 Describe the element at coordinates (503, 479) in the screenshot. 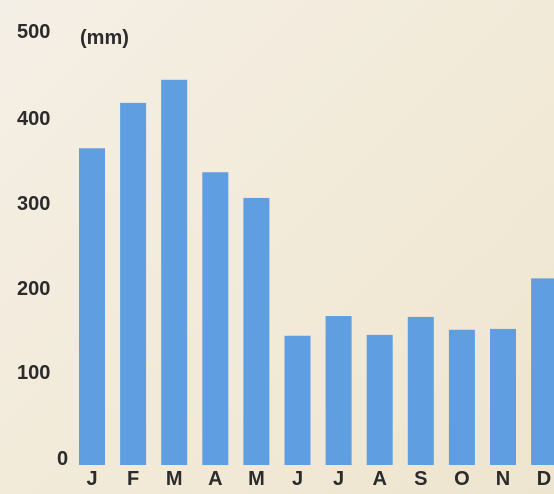

I see `x-category-label: N` at that location.